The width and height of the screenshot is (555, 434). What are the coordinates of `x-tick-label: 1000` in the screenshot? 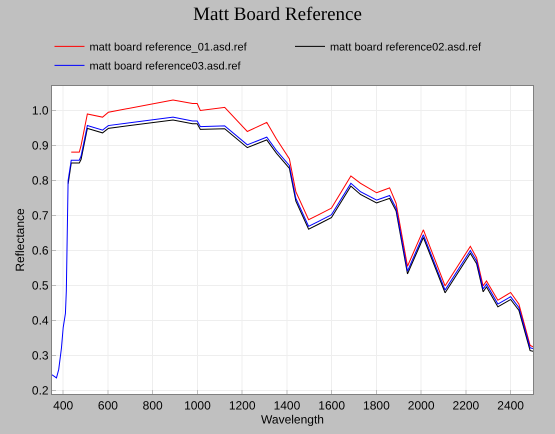 It's located at (198, 405).